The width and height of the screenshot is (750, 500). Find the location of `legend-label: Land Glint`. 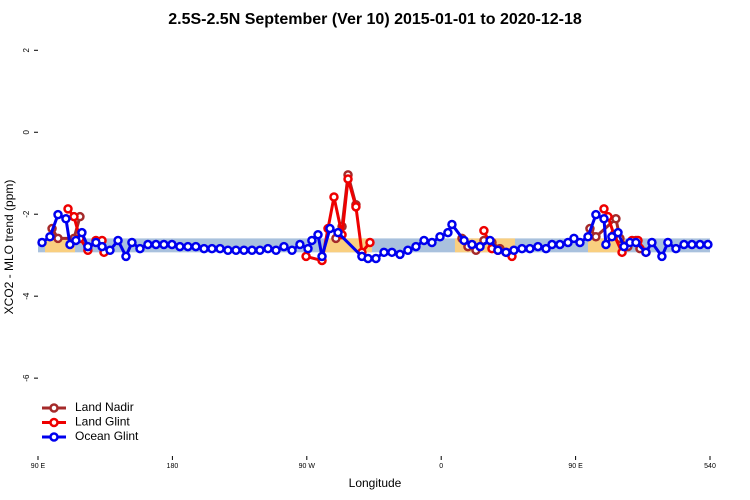

legend-label: Land Glint is located at coordinates (102, 422).